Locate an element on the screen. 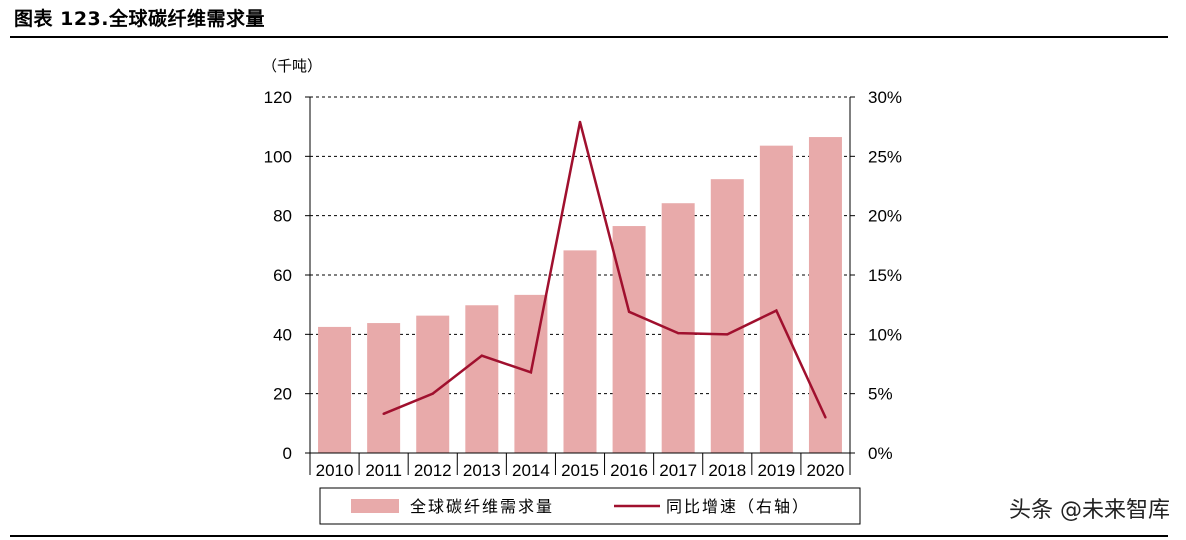 The width and height of the screenshot is (1186, 540). legend-label-bar: 全球碳纤维需求量 is located at coordinates (482, 506).